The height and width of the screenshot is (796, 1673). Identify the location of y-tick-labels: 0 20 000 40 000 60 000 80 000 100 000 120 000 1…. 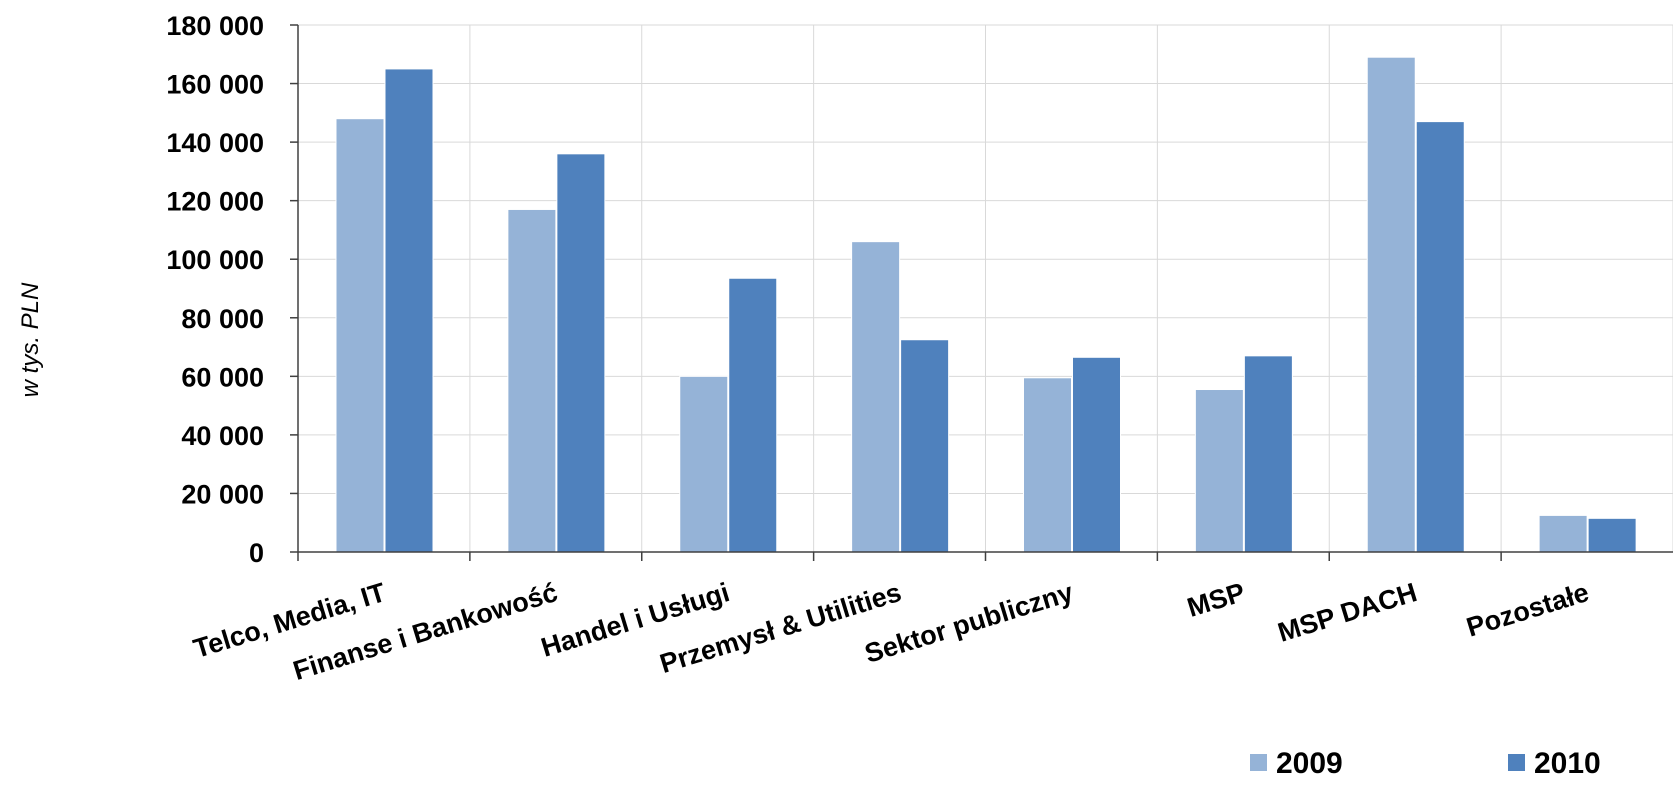
(215, 289).